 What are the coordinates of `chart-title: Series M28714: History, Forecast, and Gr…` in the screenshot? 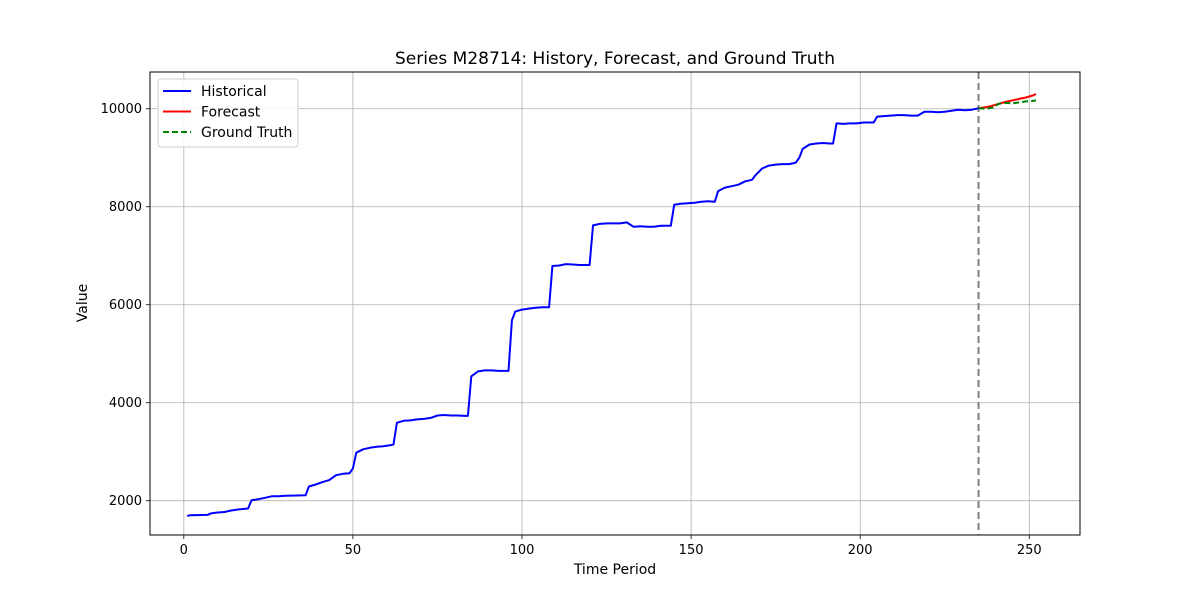 It's located at (615, 59).